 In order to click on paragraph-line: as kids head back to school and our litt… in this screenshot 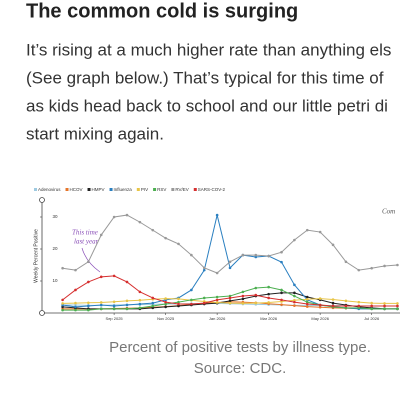, I will do `click(207, 105)`.